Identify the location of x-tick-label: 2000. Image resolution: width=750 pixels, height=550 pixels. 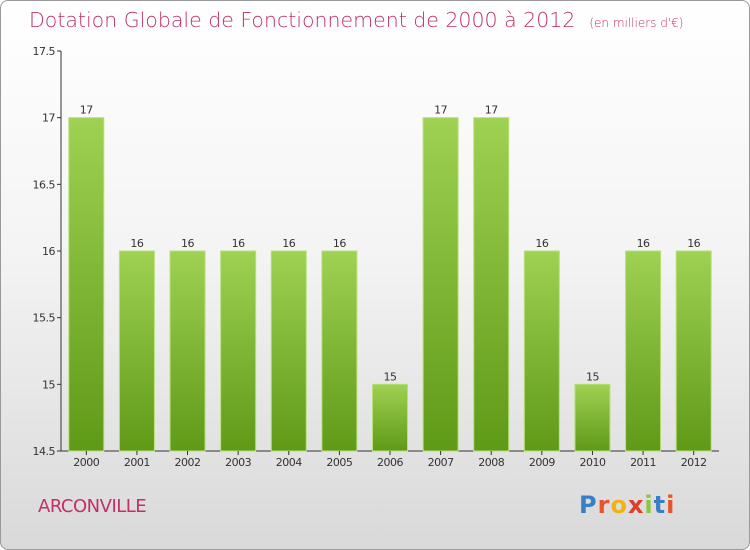
(86, 462).